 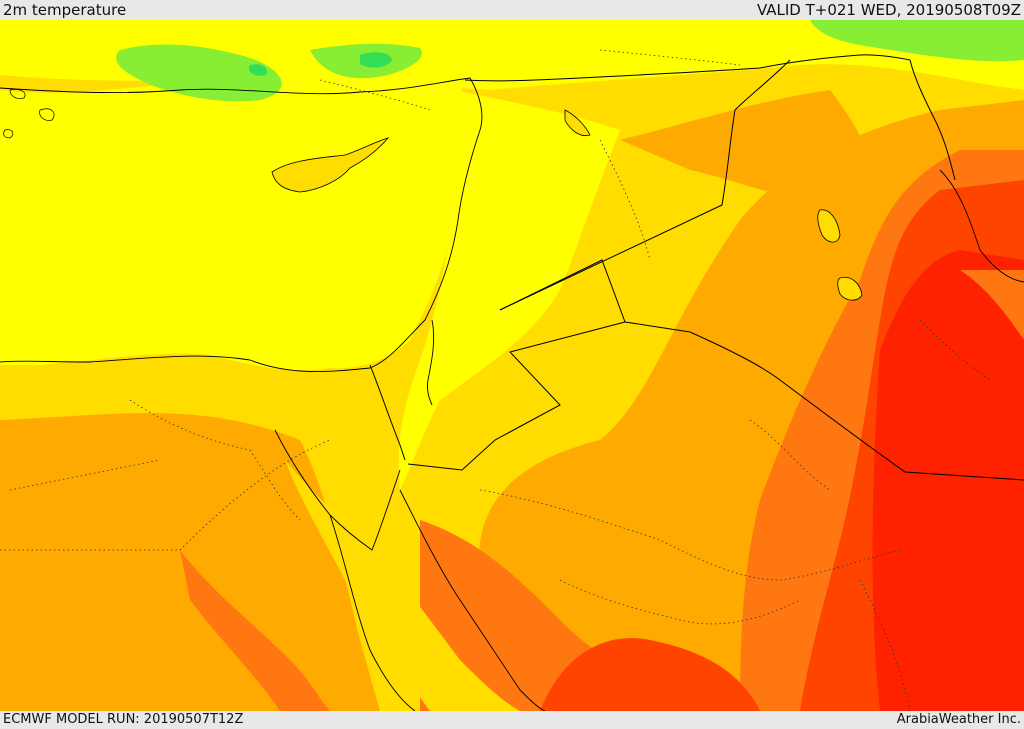 What do you see at coordinates (981, 226) in the screenshot?
I see `gulf-coast` at bounding box center [981, 226].